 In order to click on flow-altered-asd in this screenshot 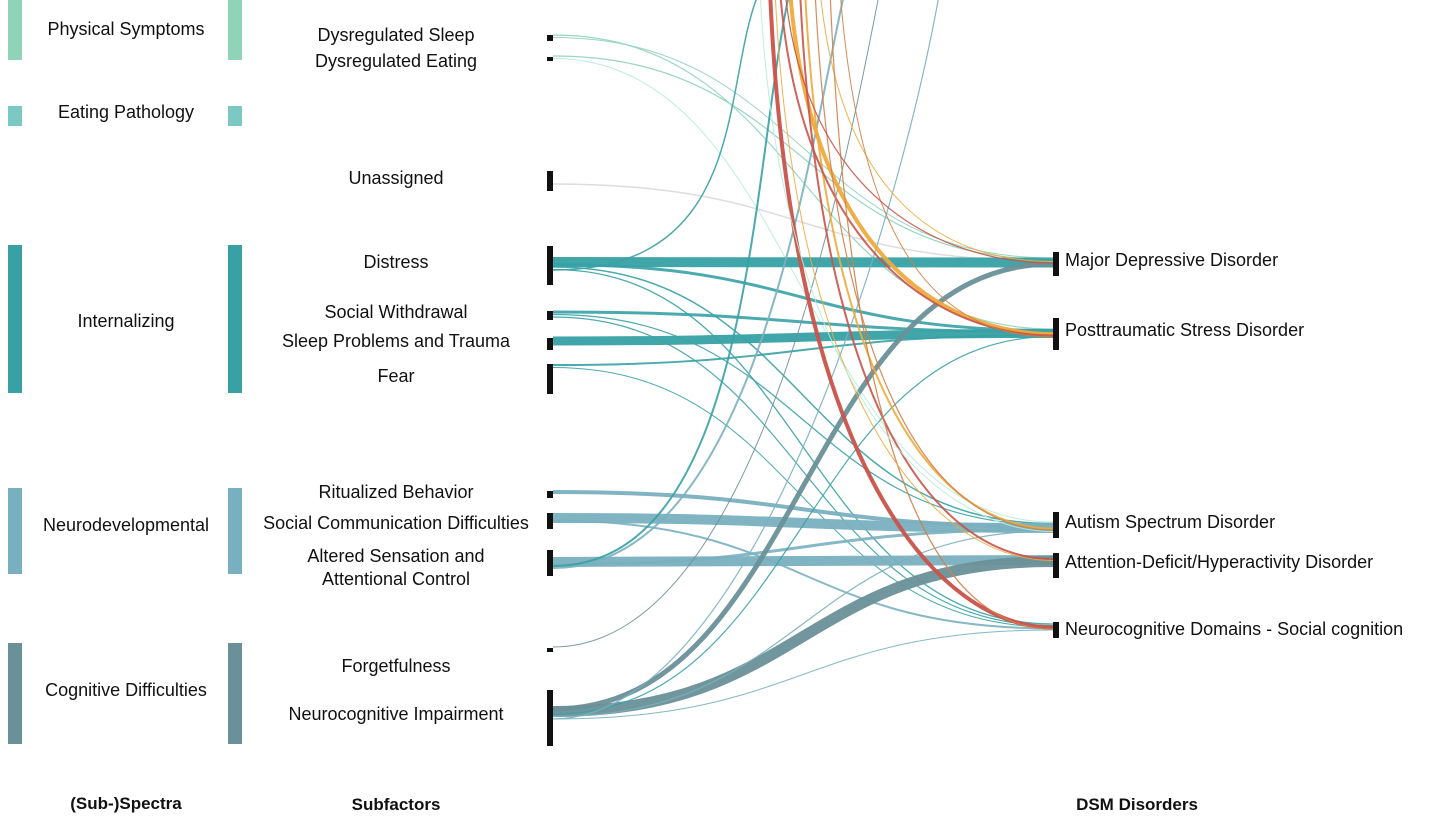, I will do `click(803, 547)`.